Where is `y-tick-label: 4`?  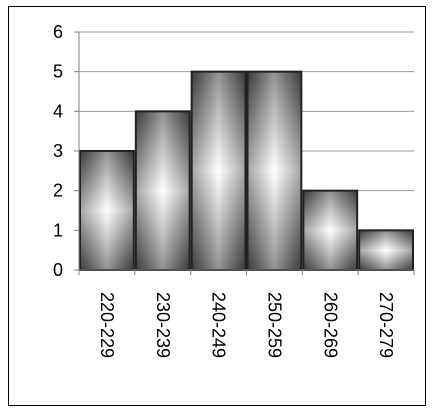 y-tick-label: 4 is located at coordinates (58, 111).